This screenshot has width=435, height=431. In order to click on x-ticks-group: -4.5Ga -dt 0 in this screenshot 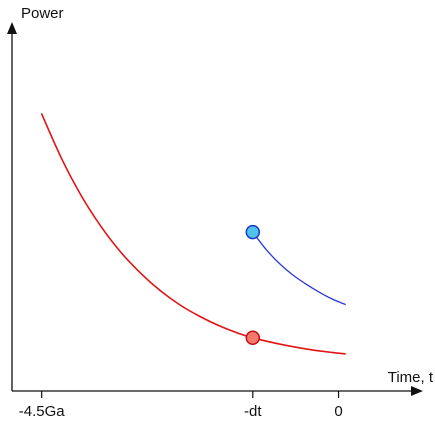, I will do `click(181, 405)`.